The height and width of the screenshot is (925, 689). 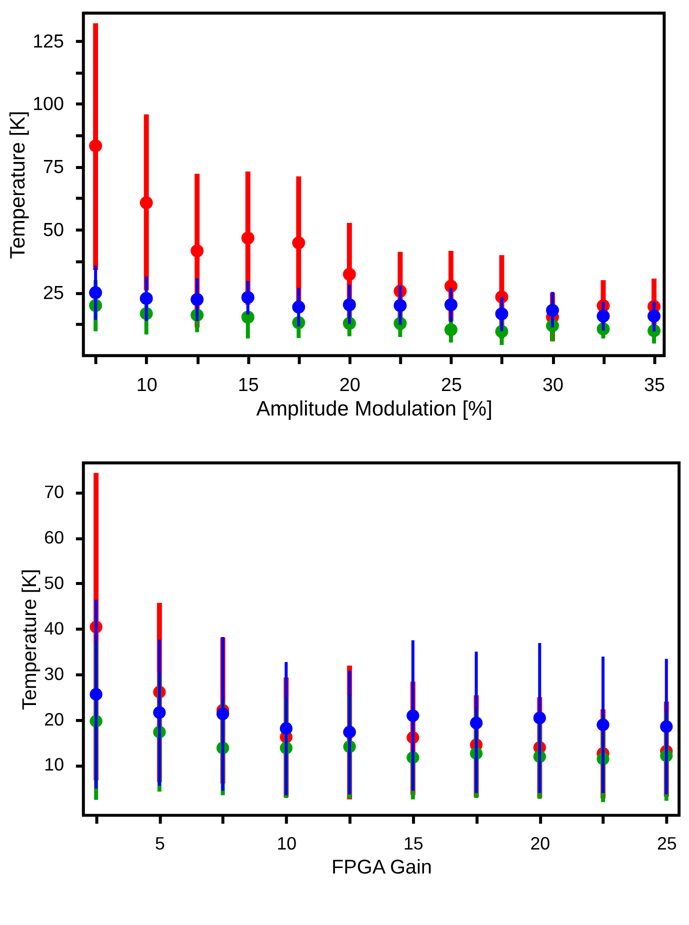 I want to click on x-tick-label: 5, so click(x=159, y=844).